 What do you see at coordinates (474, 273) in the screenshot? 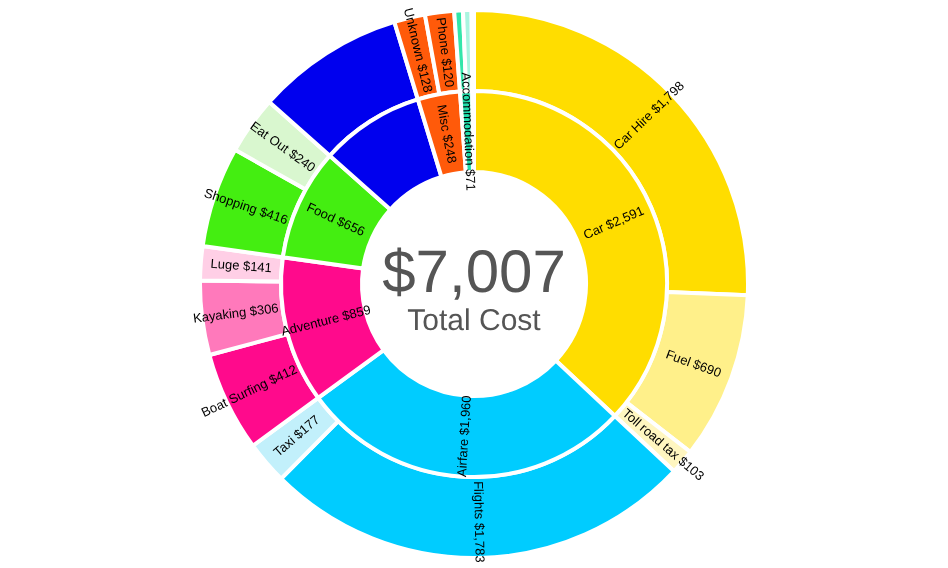
I see `text: $7,007` at bounding box center [474, 273].